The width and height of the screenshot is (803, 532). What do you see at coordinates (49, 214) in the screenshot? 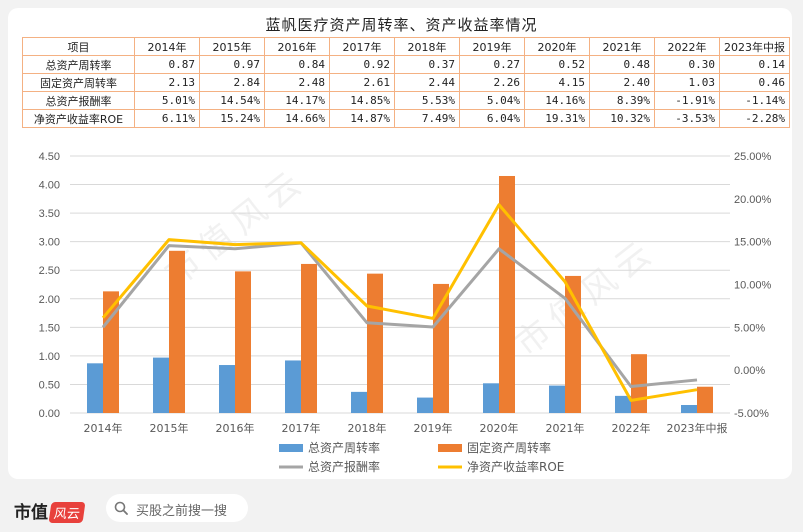
I see `y-left-tick-label: 3.50` at bounding box center [49, 214].